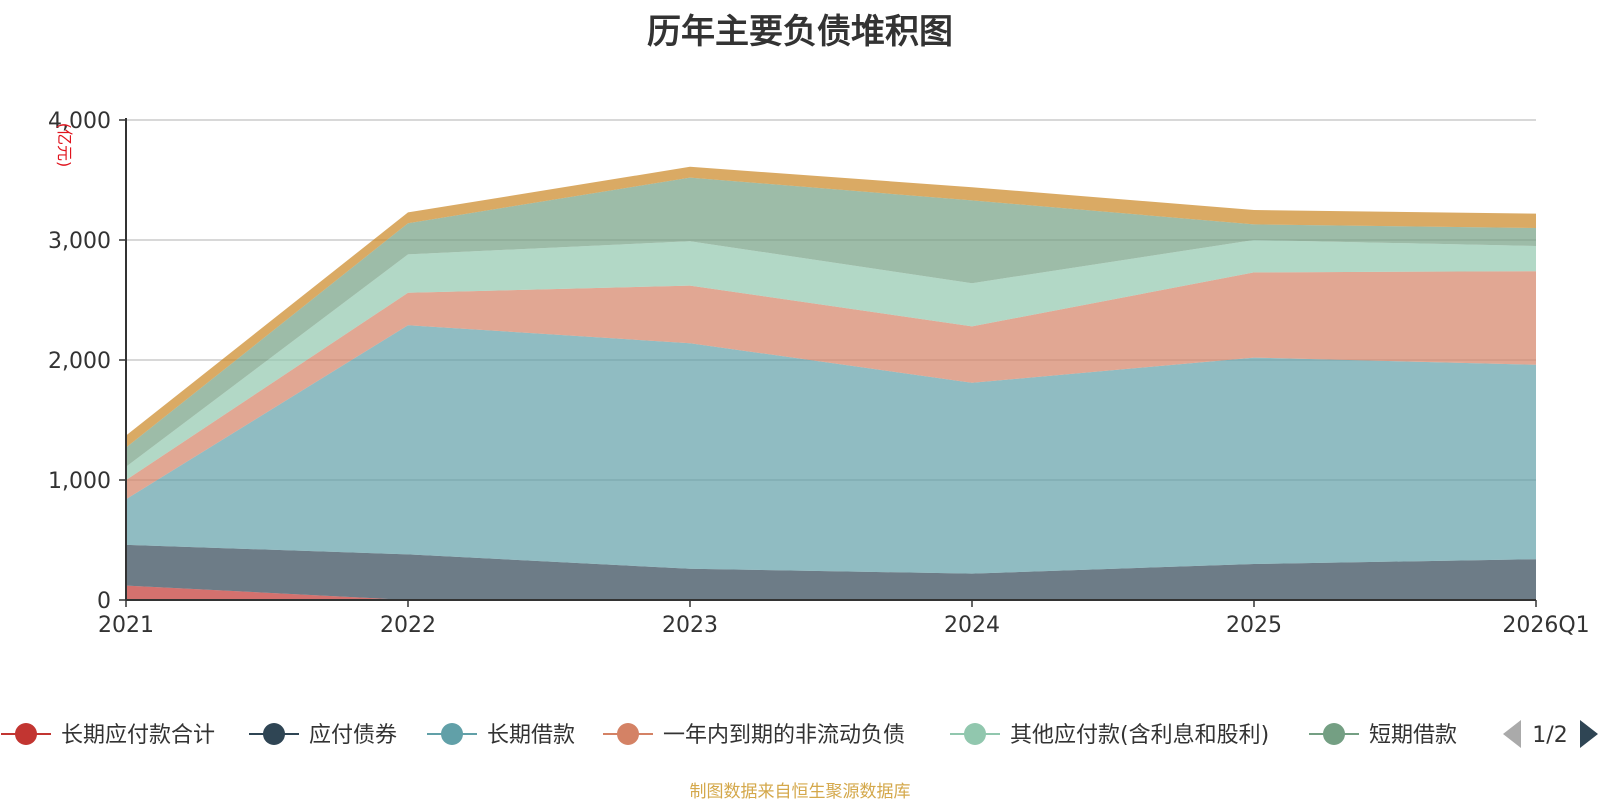  I want to click on legend-item: 应付债券, so click(323, 735).